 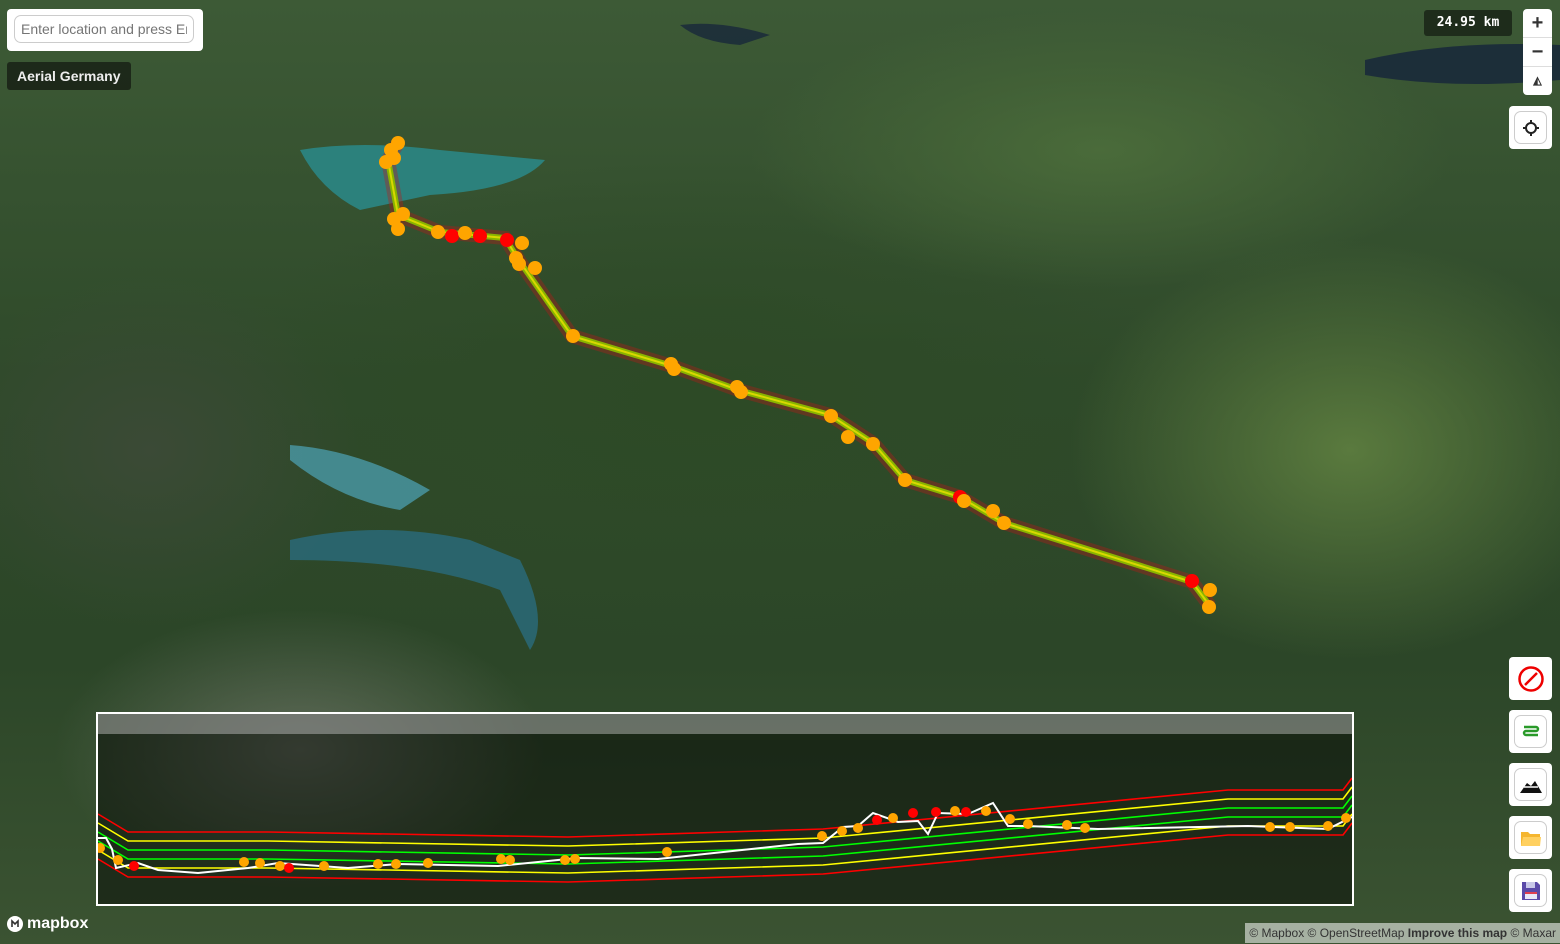 I want to click on scale-readout: 24.95 km, so click(x=1468, y=23).